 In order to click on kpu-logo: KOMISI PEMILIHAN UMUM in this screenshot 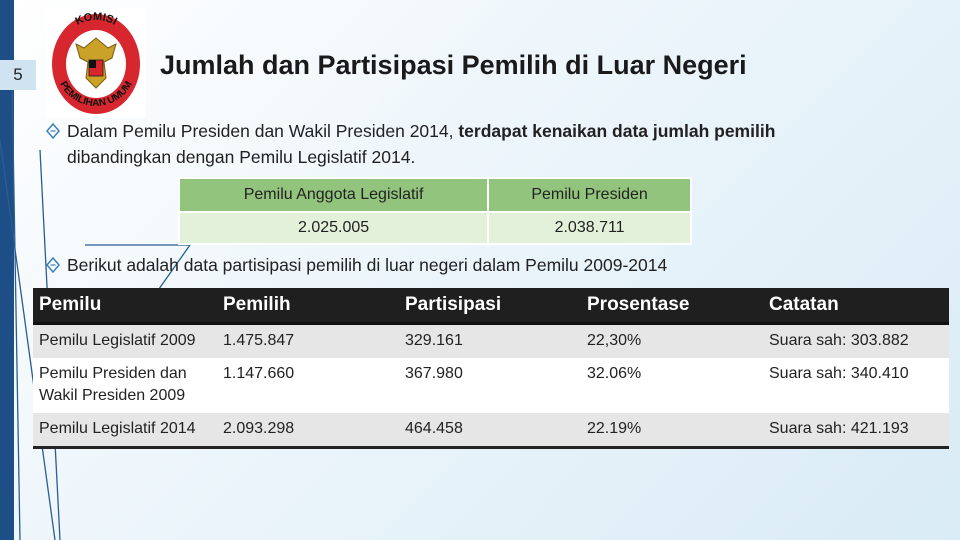, I will do `click(96, 63)`.